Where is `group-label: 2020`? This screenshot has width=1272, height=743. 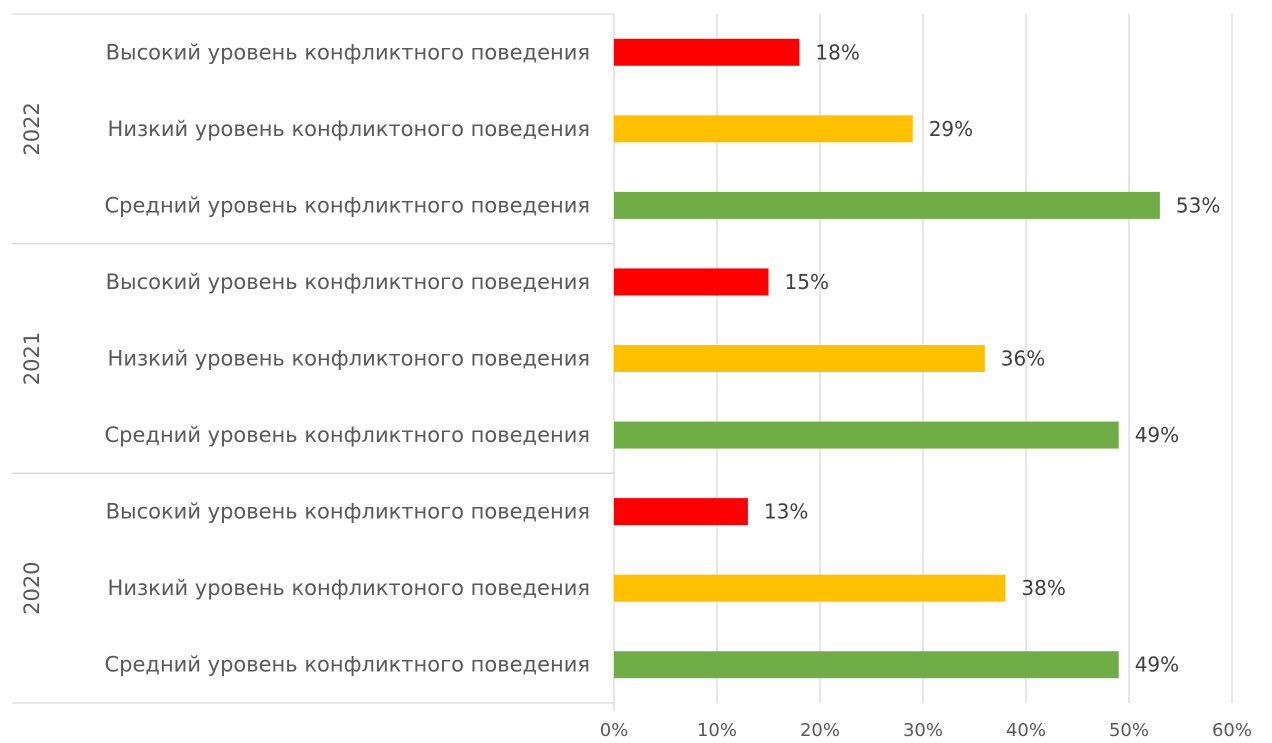 group-label: 2020 is located at coordinates (32, 587).